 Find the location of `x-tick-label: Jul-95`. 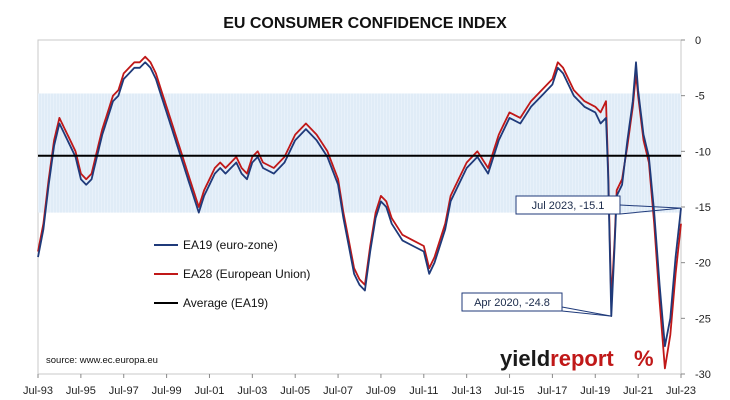

x-tick-label: Jul-95 is located at coordinates (81, 391).